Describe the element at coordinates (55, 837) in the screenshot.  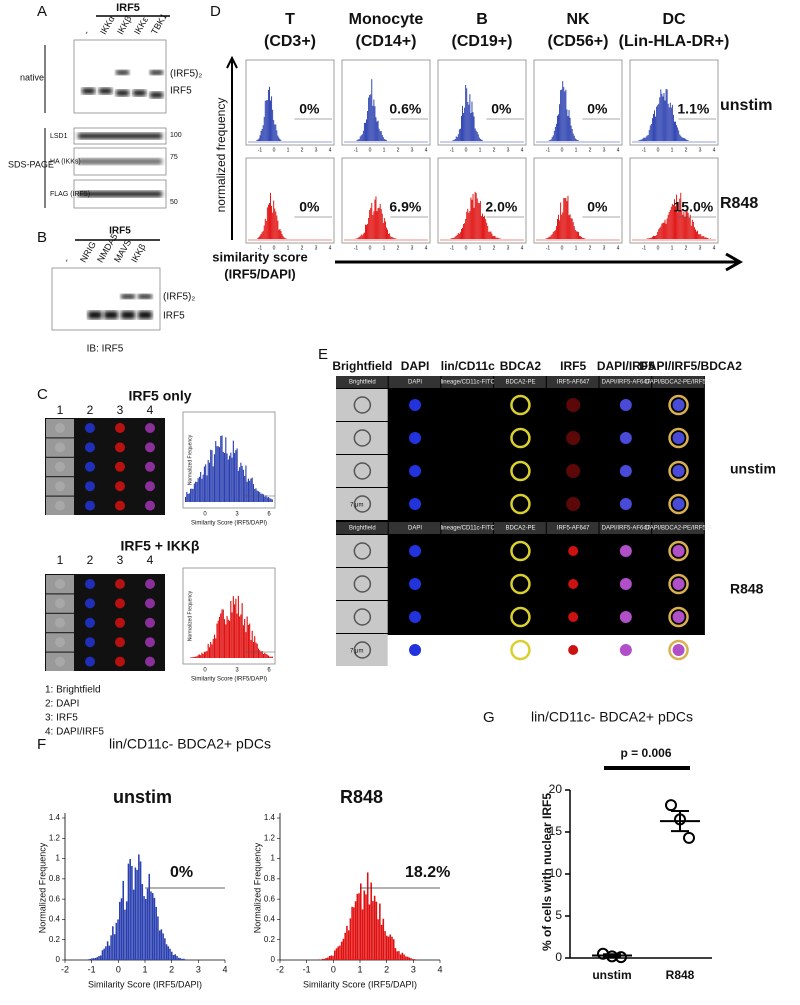
I see `y-tick-label: 1.2` at that location.